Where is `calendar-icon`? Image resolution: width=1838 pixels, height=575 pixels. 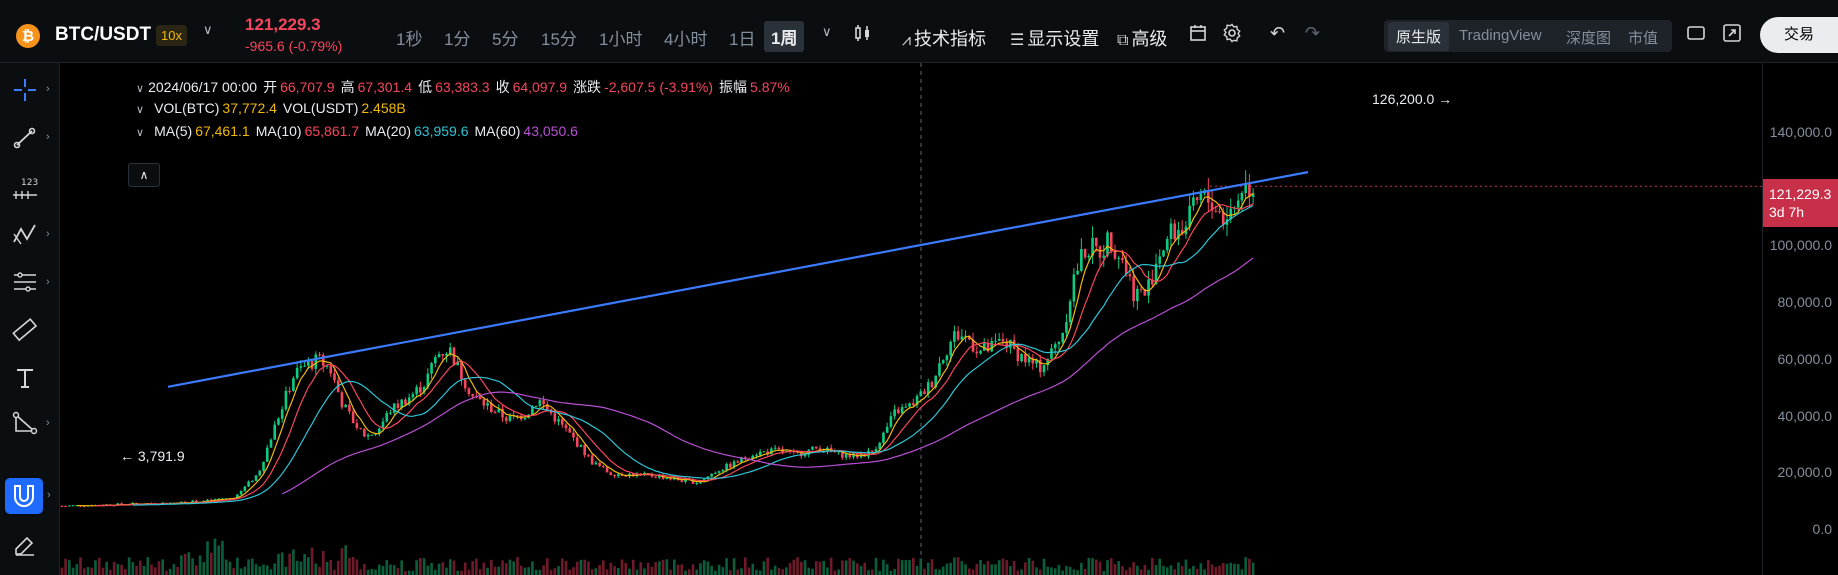
calendar-icon is located at coordinates (1198, 35).